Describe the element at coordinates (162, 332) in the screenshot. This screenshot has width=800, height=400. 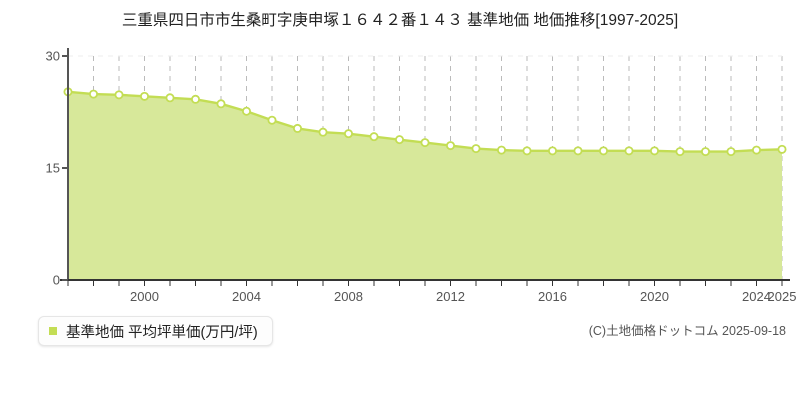
I see `legend-item-label: 基準地価 平均坪単価(万円/坪)` at that location.